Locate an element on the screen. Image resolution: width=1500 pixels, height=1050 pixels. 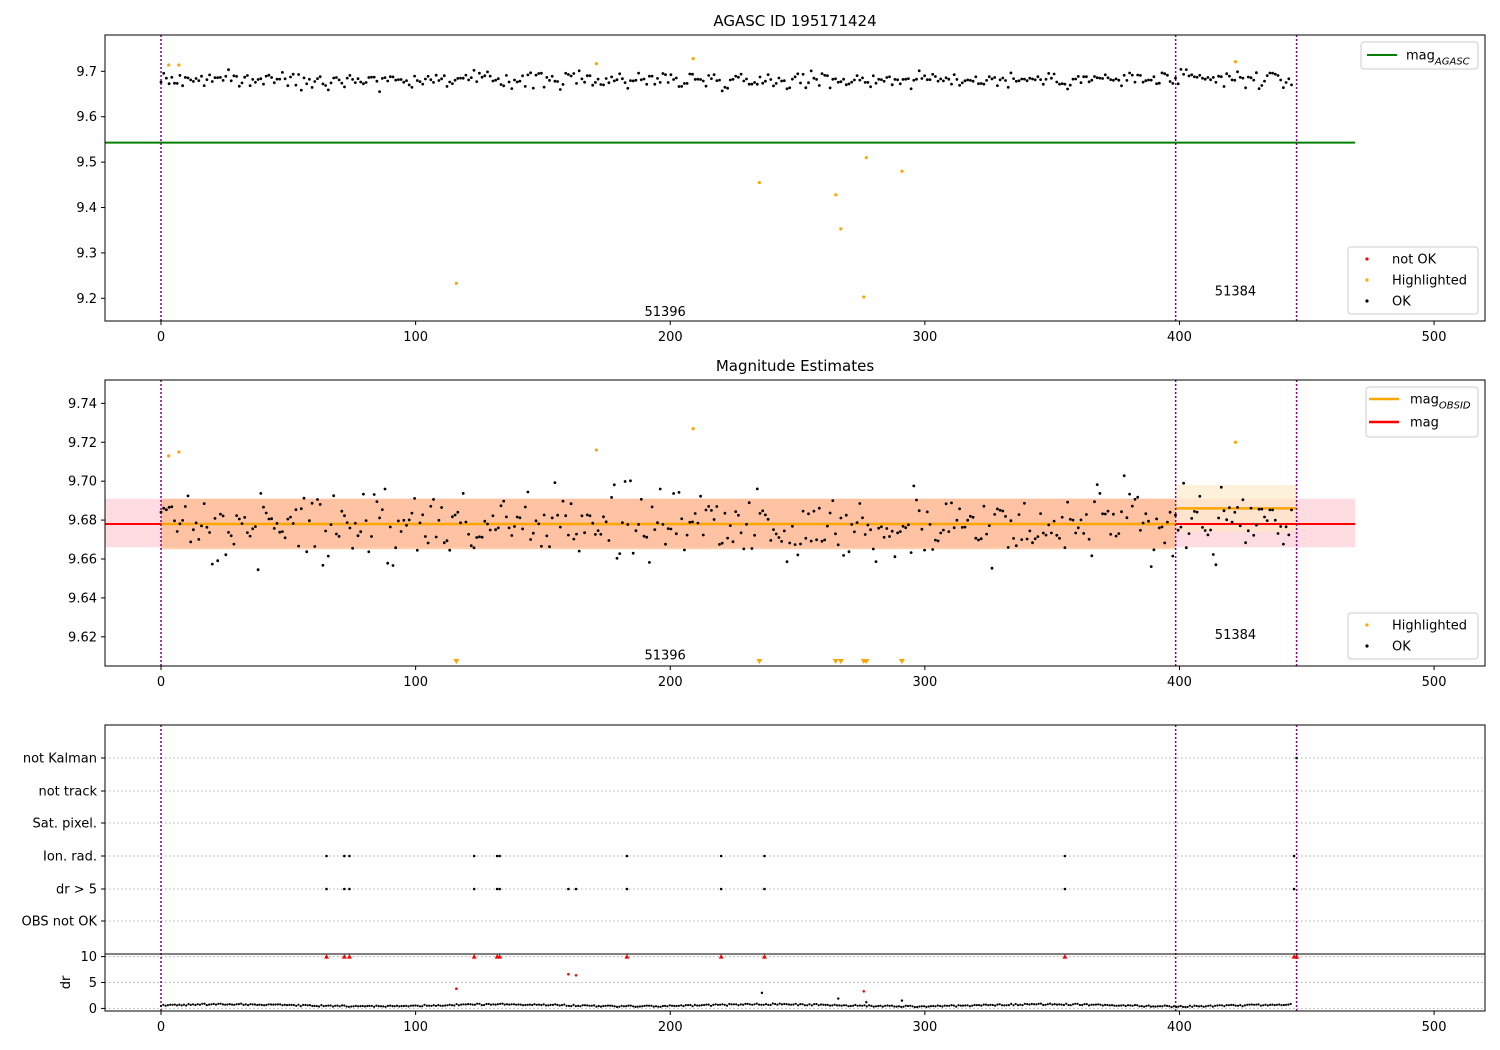
dr-ytick: 5 is located at coordinates (93, 983).